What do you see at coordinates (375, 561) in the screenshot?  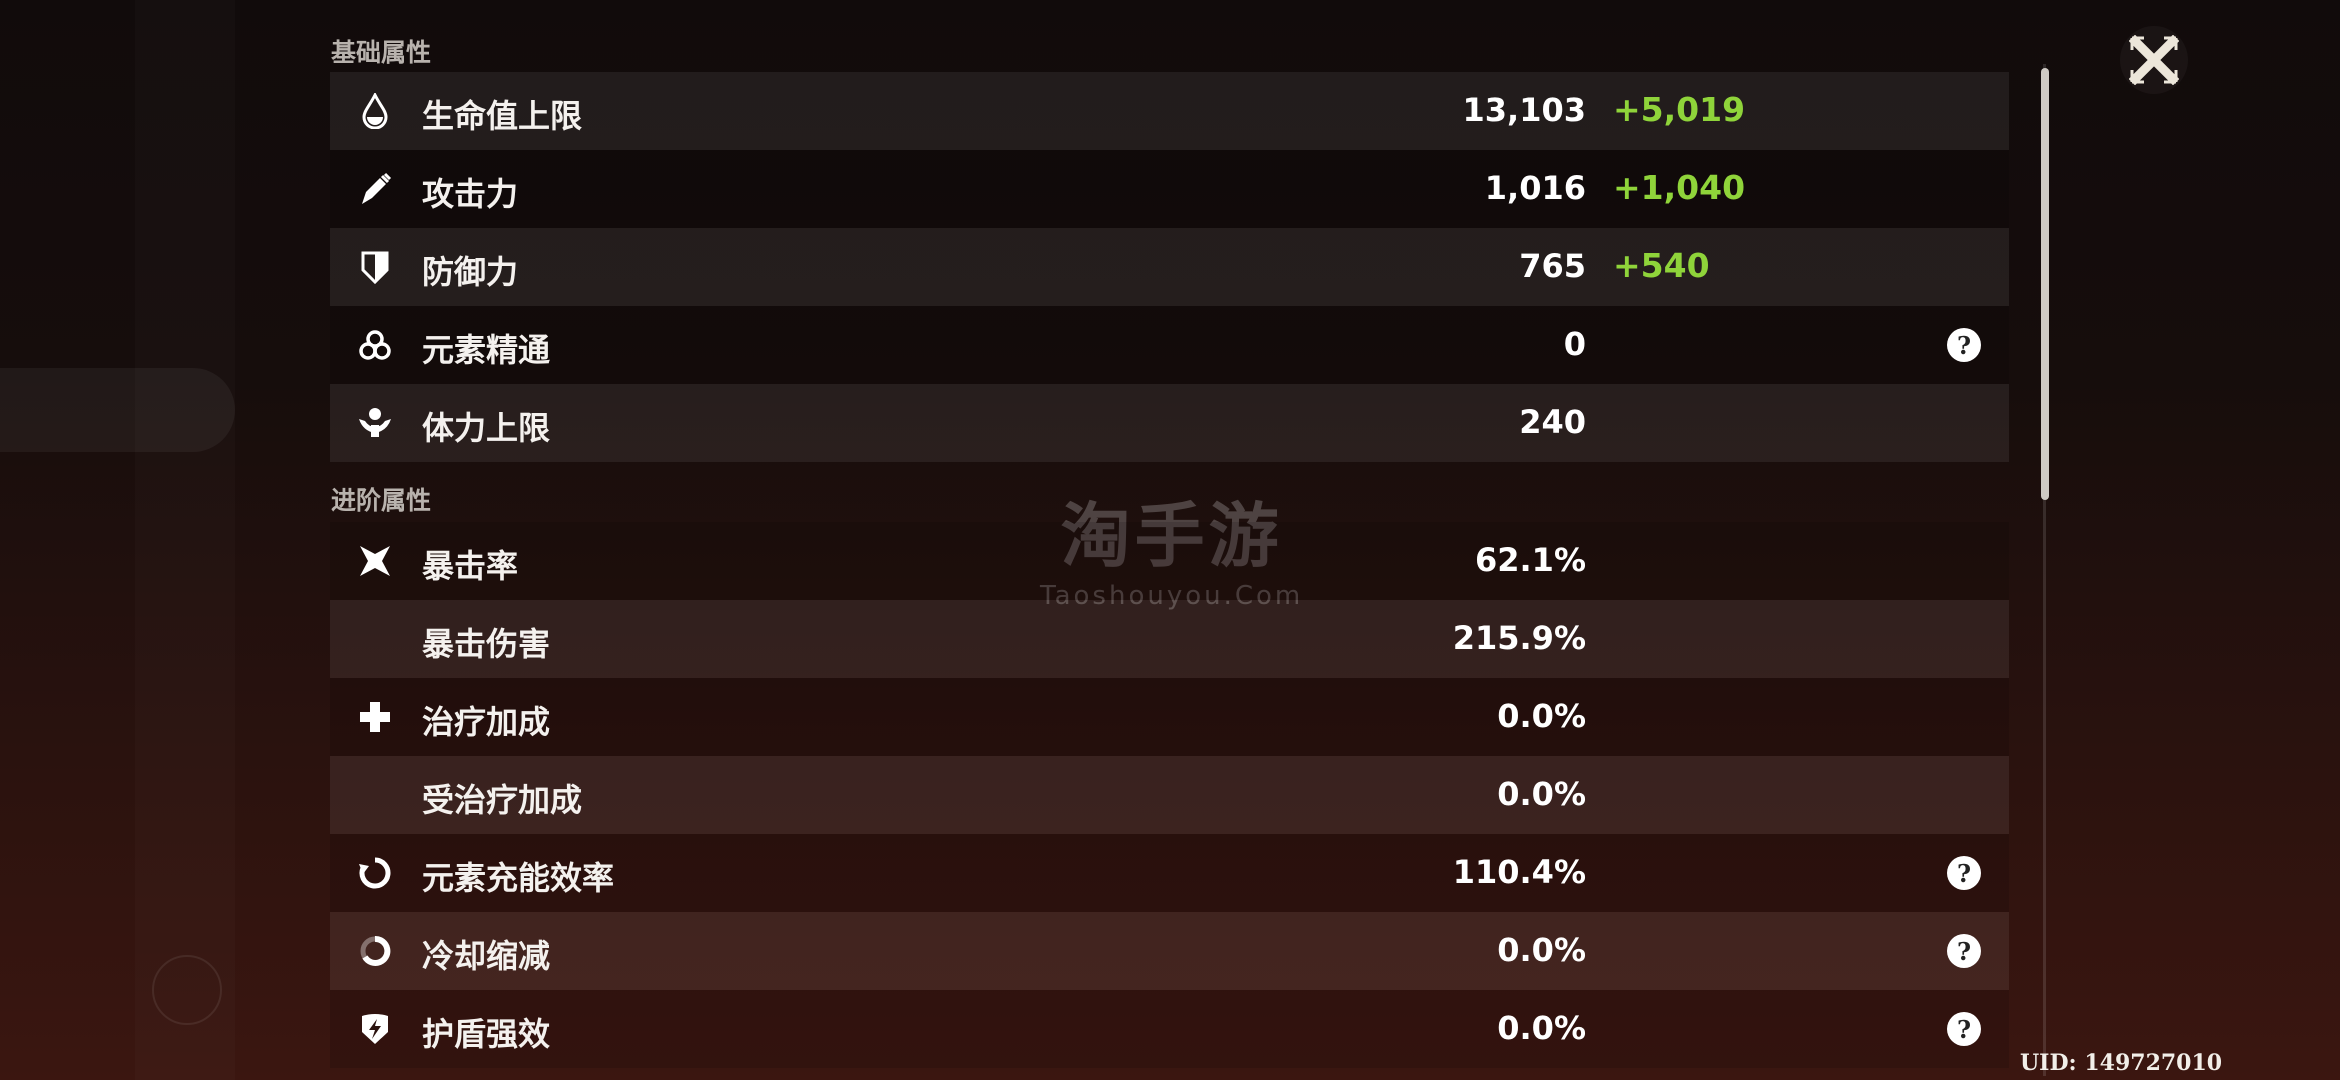 I see `crit-star-icon` at bounding box center [375, 561].